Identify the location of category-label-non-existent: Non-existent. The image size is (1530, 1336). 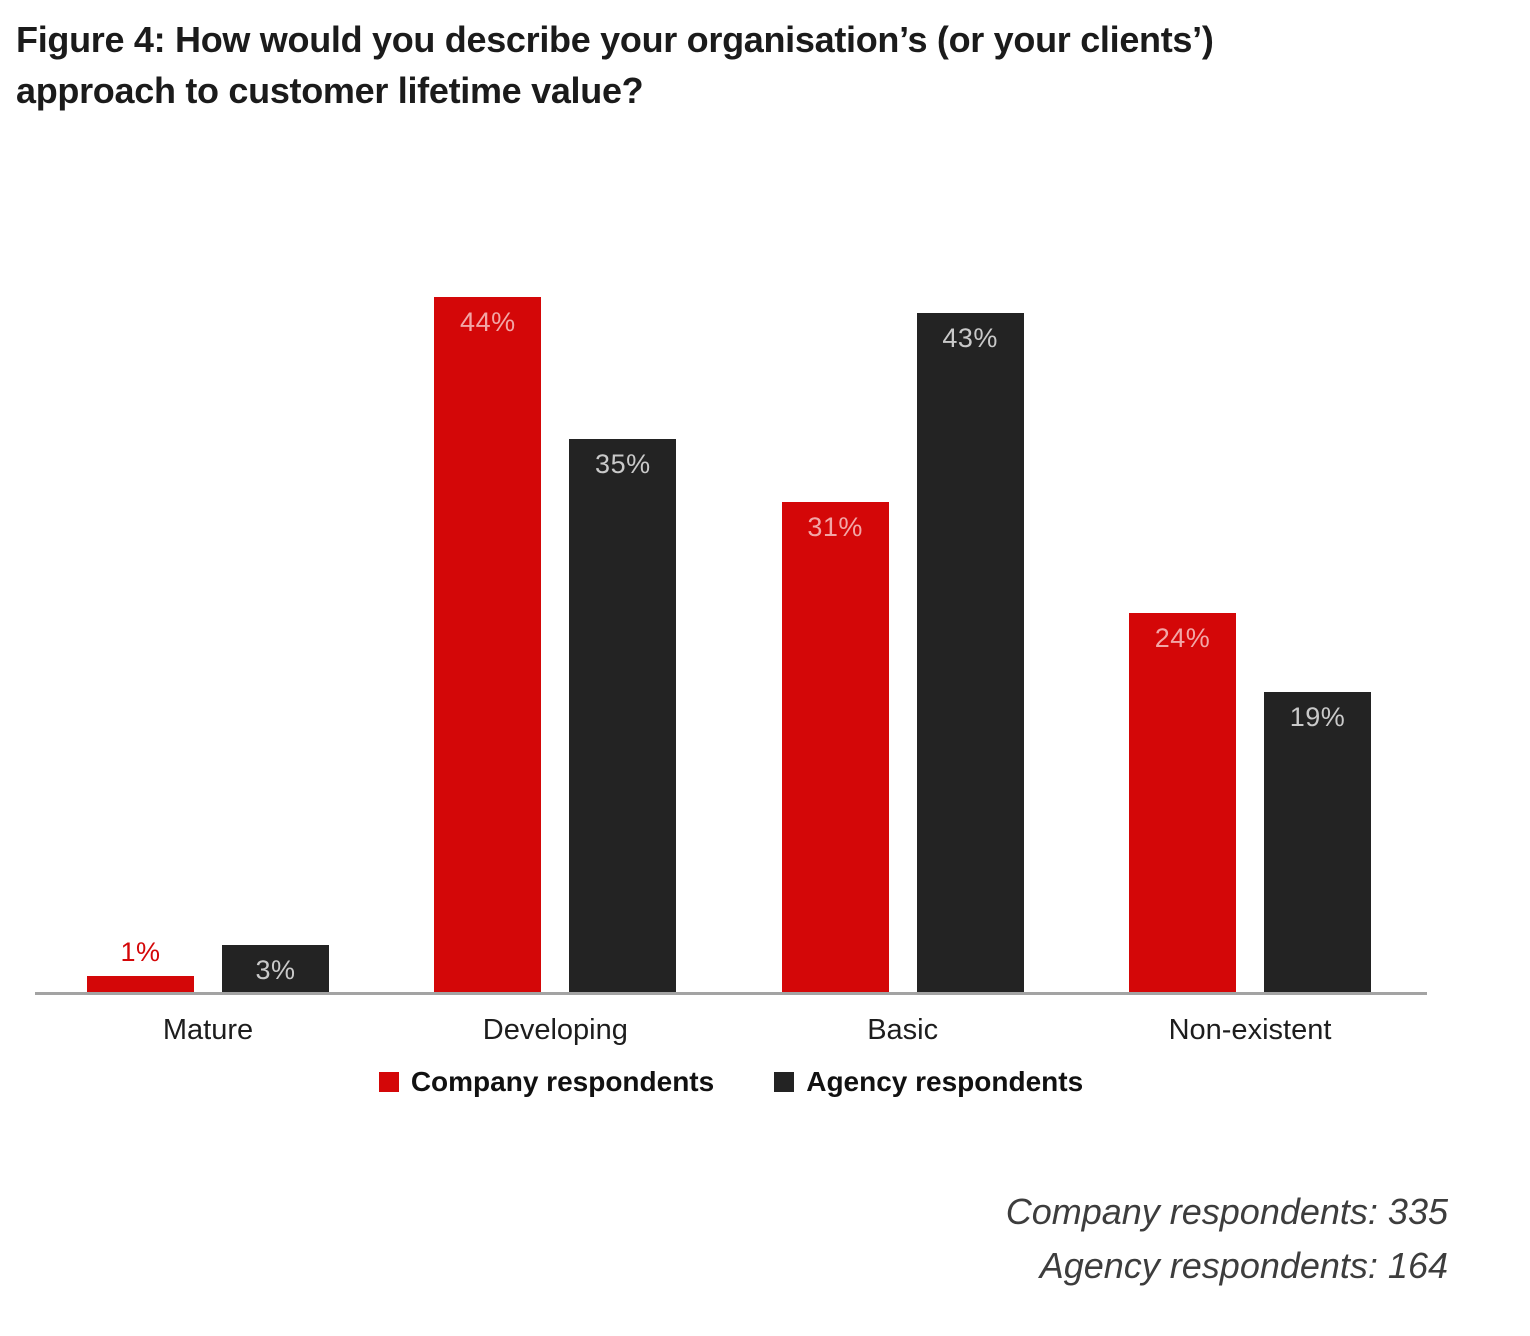
(1250, 1030).